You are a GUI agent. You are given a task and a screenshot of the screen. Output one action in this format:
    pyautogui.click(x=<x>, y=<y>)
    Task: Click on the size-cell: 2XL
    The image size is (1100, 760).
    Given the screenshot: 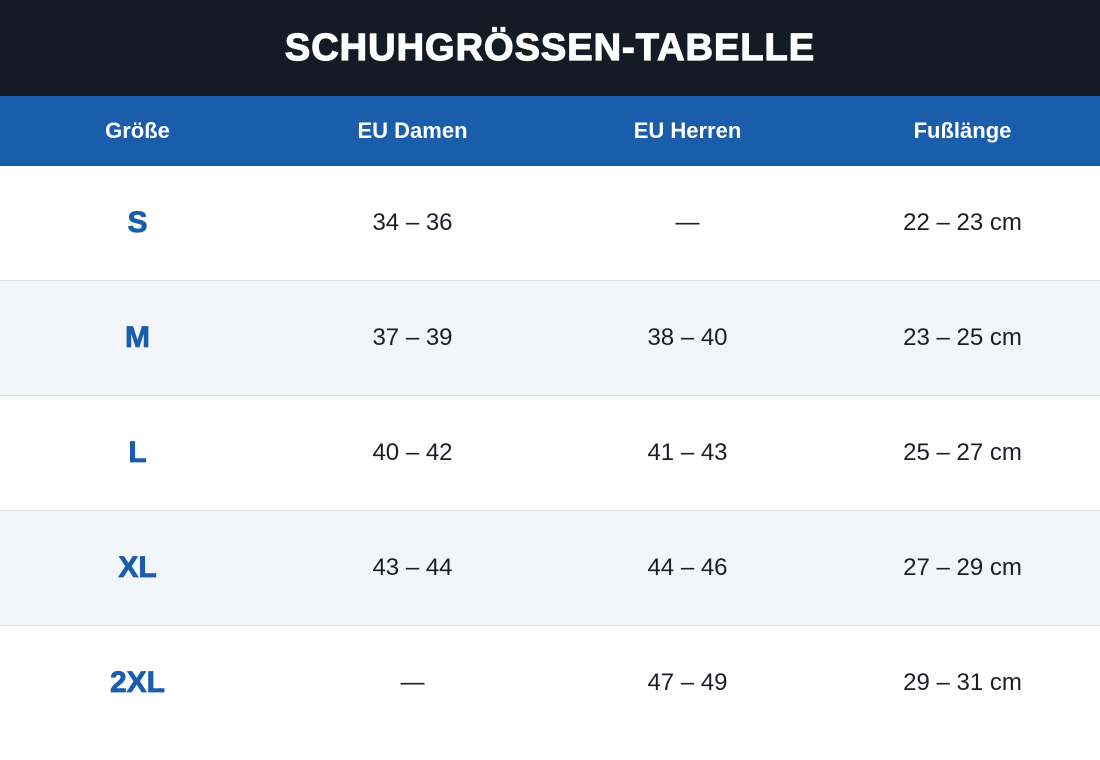 What is the action you would take?
    pyautogui.click(x=137, y=683)
    